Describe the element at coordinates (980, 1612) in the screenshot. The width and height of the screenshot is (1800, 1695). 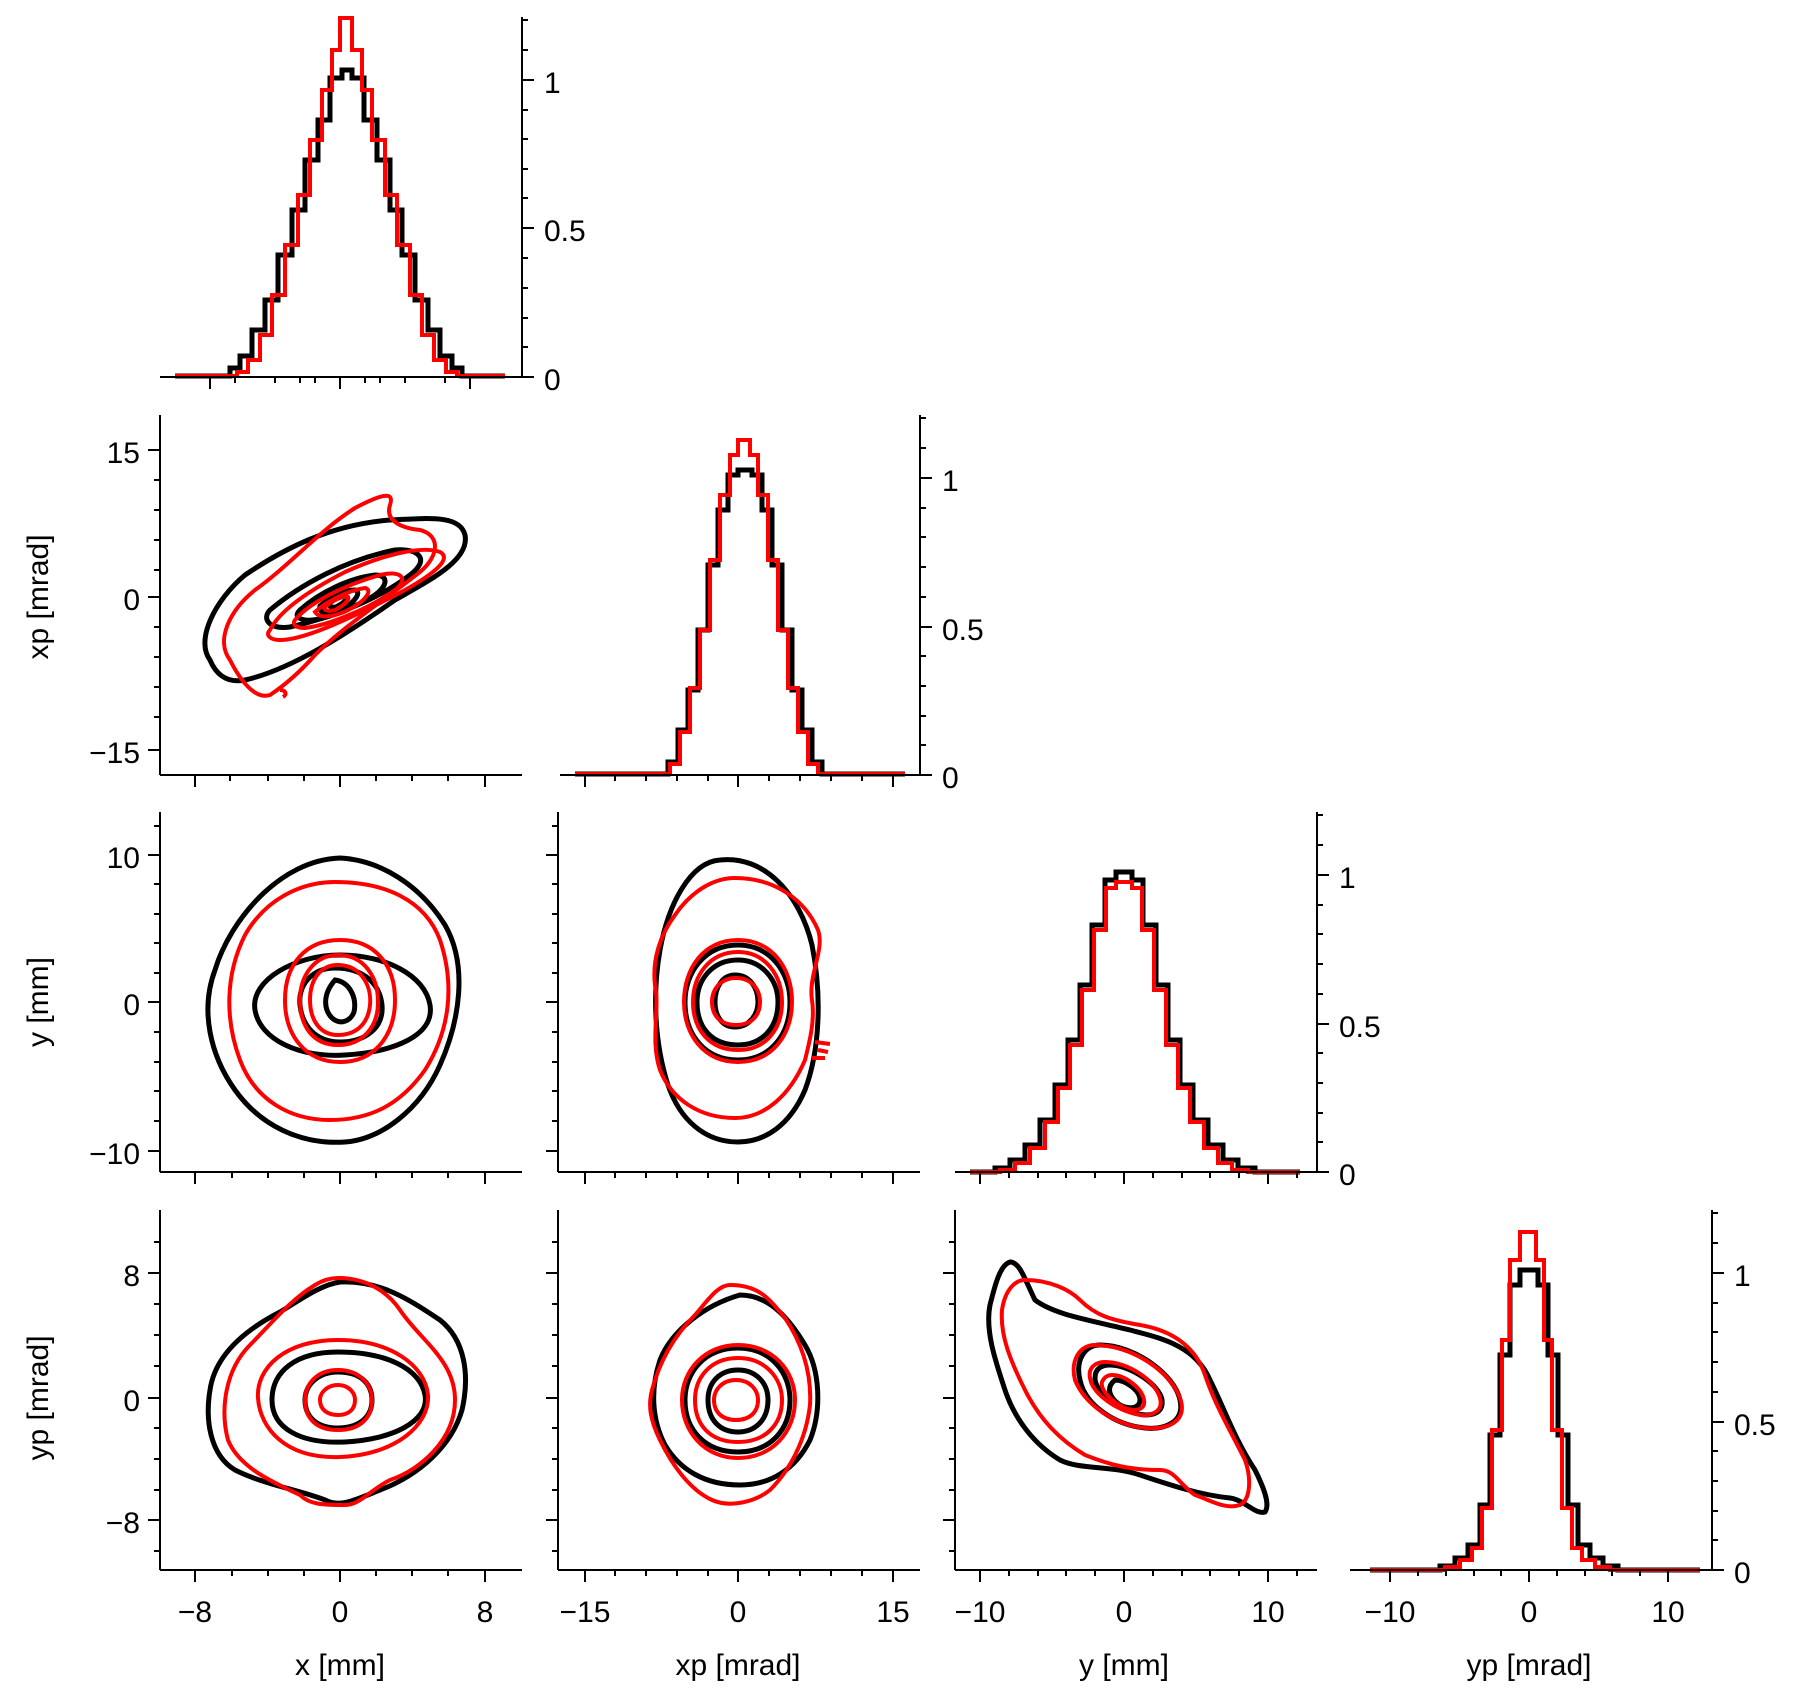
I see `y-yp-xtick-label-0: −10` at that location.